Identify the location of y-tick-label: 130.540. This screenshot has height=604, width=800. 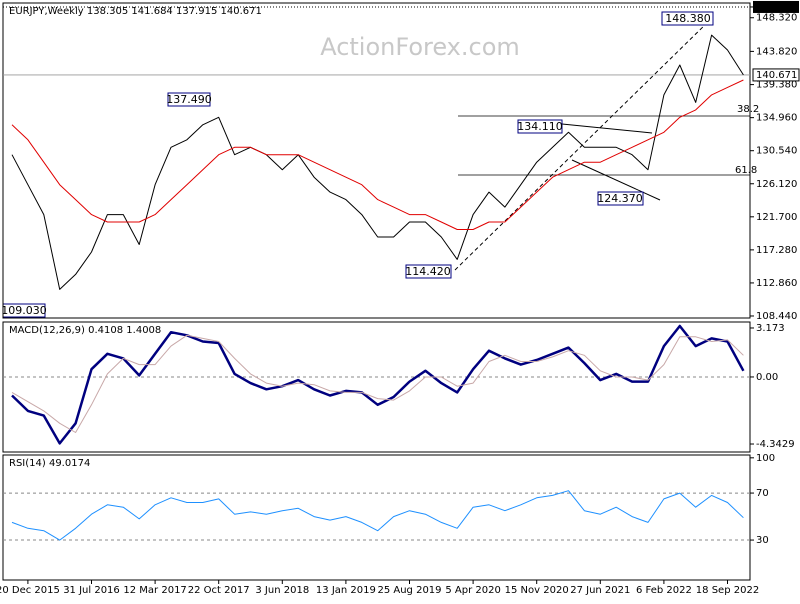
(776, 151).